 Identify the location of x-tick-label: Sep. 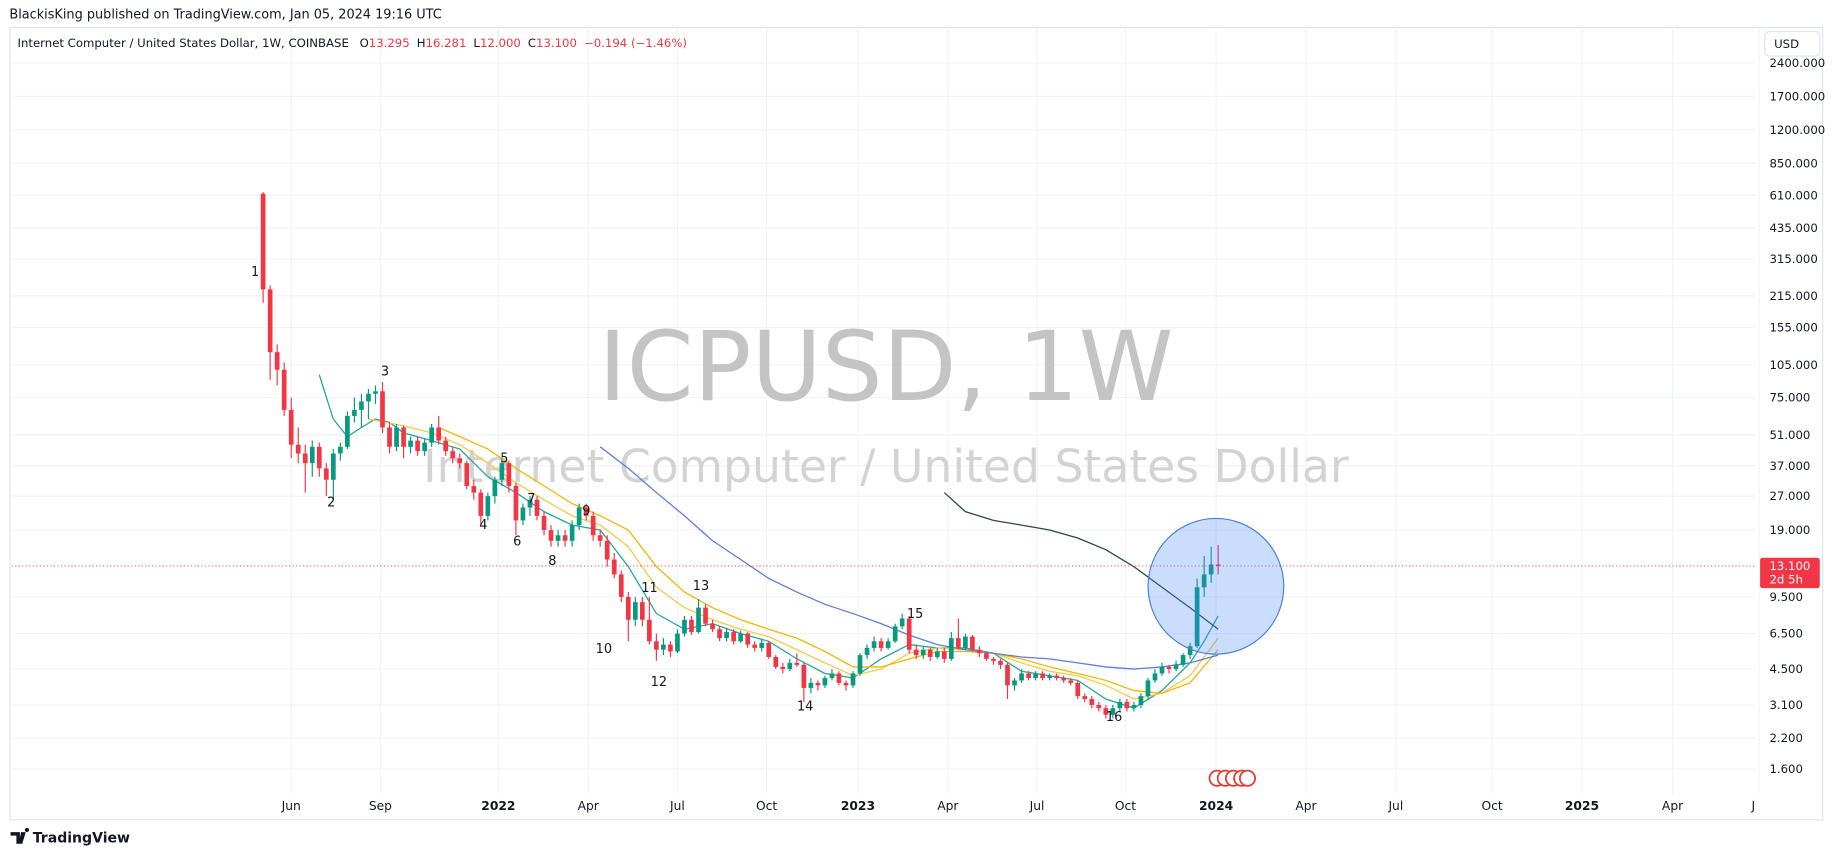
(380, 806).